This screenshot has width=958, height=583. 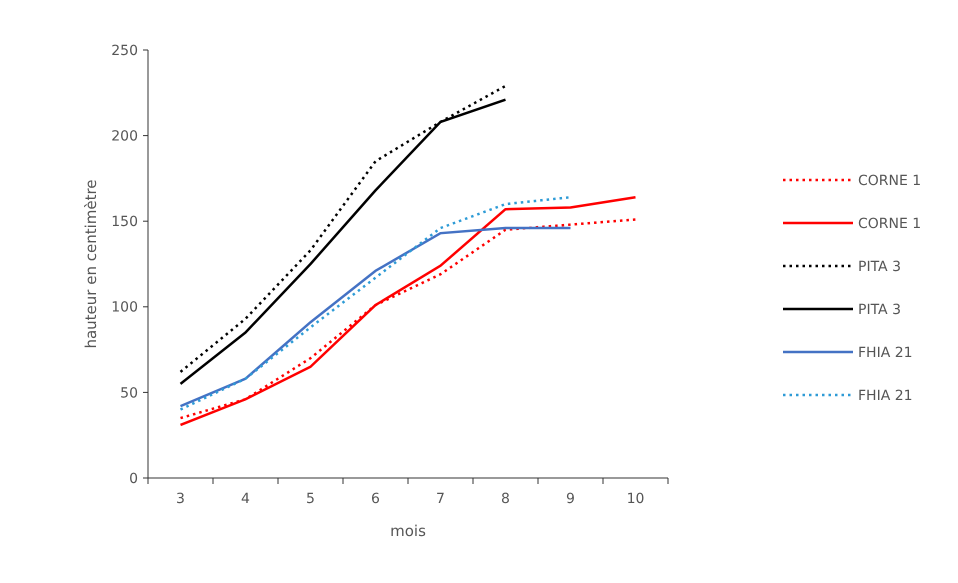 I want to click on x-axis-title: mois, so click(x=408, y=531).